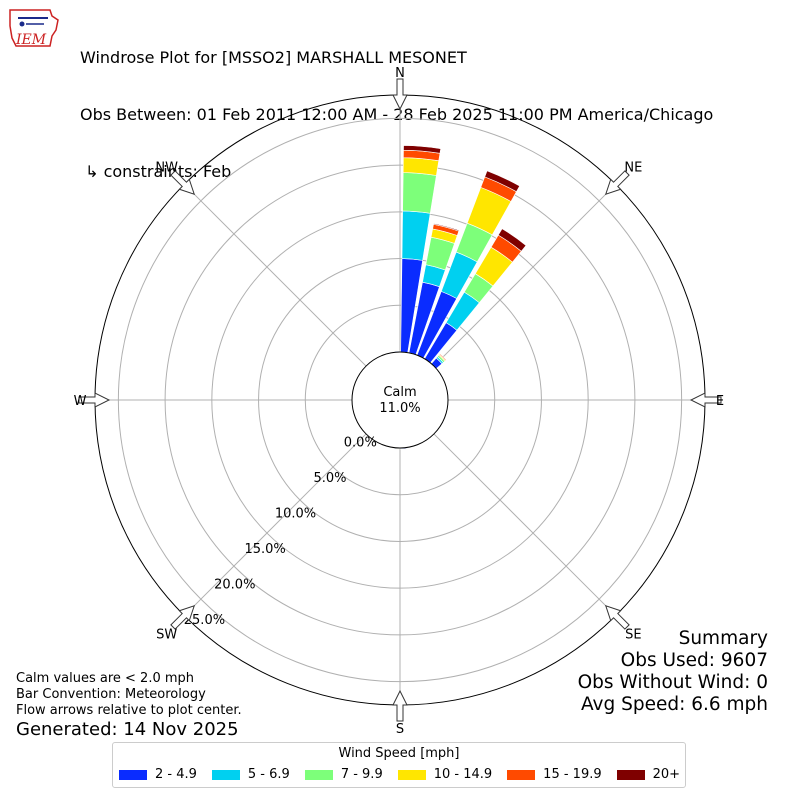 The image size is (800, 800). What do you see at coordinates (264, 549) in the screenshot?
I see `radial-tick-3: 15.0%` at bounding box center [264, 549].